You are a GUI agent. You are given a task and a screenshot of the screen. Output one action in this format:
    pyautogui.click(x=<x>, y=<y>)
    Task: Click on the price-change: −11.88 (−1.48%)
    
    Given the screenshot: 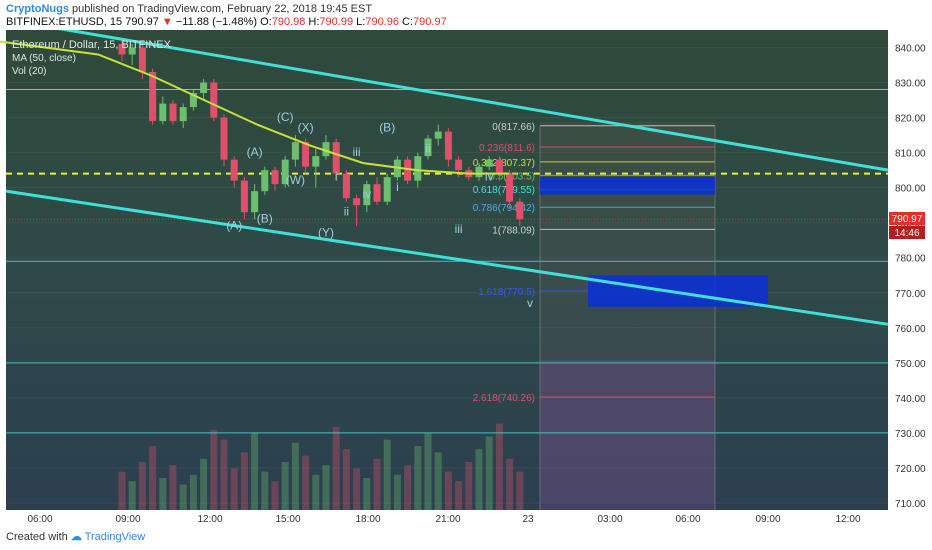 What is the action you would take?
    pyautogui.click(x=216, y=22)
    